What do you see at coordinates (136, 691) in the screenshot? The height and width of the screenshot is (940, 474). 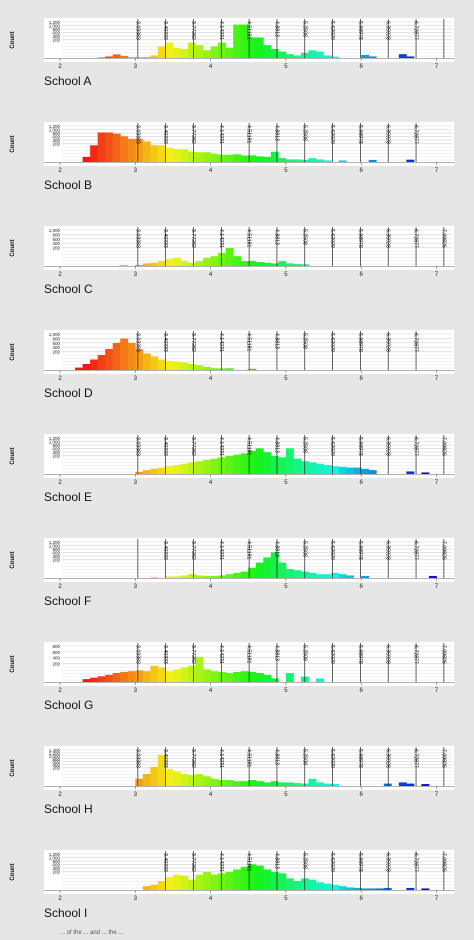 I see `x-tick-label: 3` at bounding box center [136, 691].